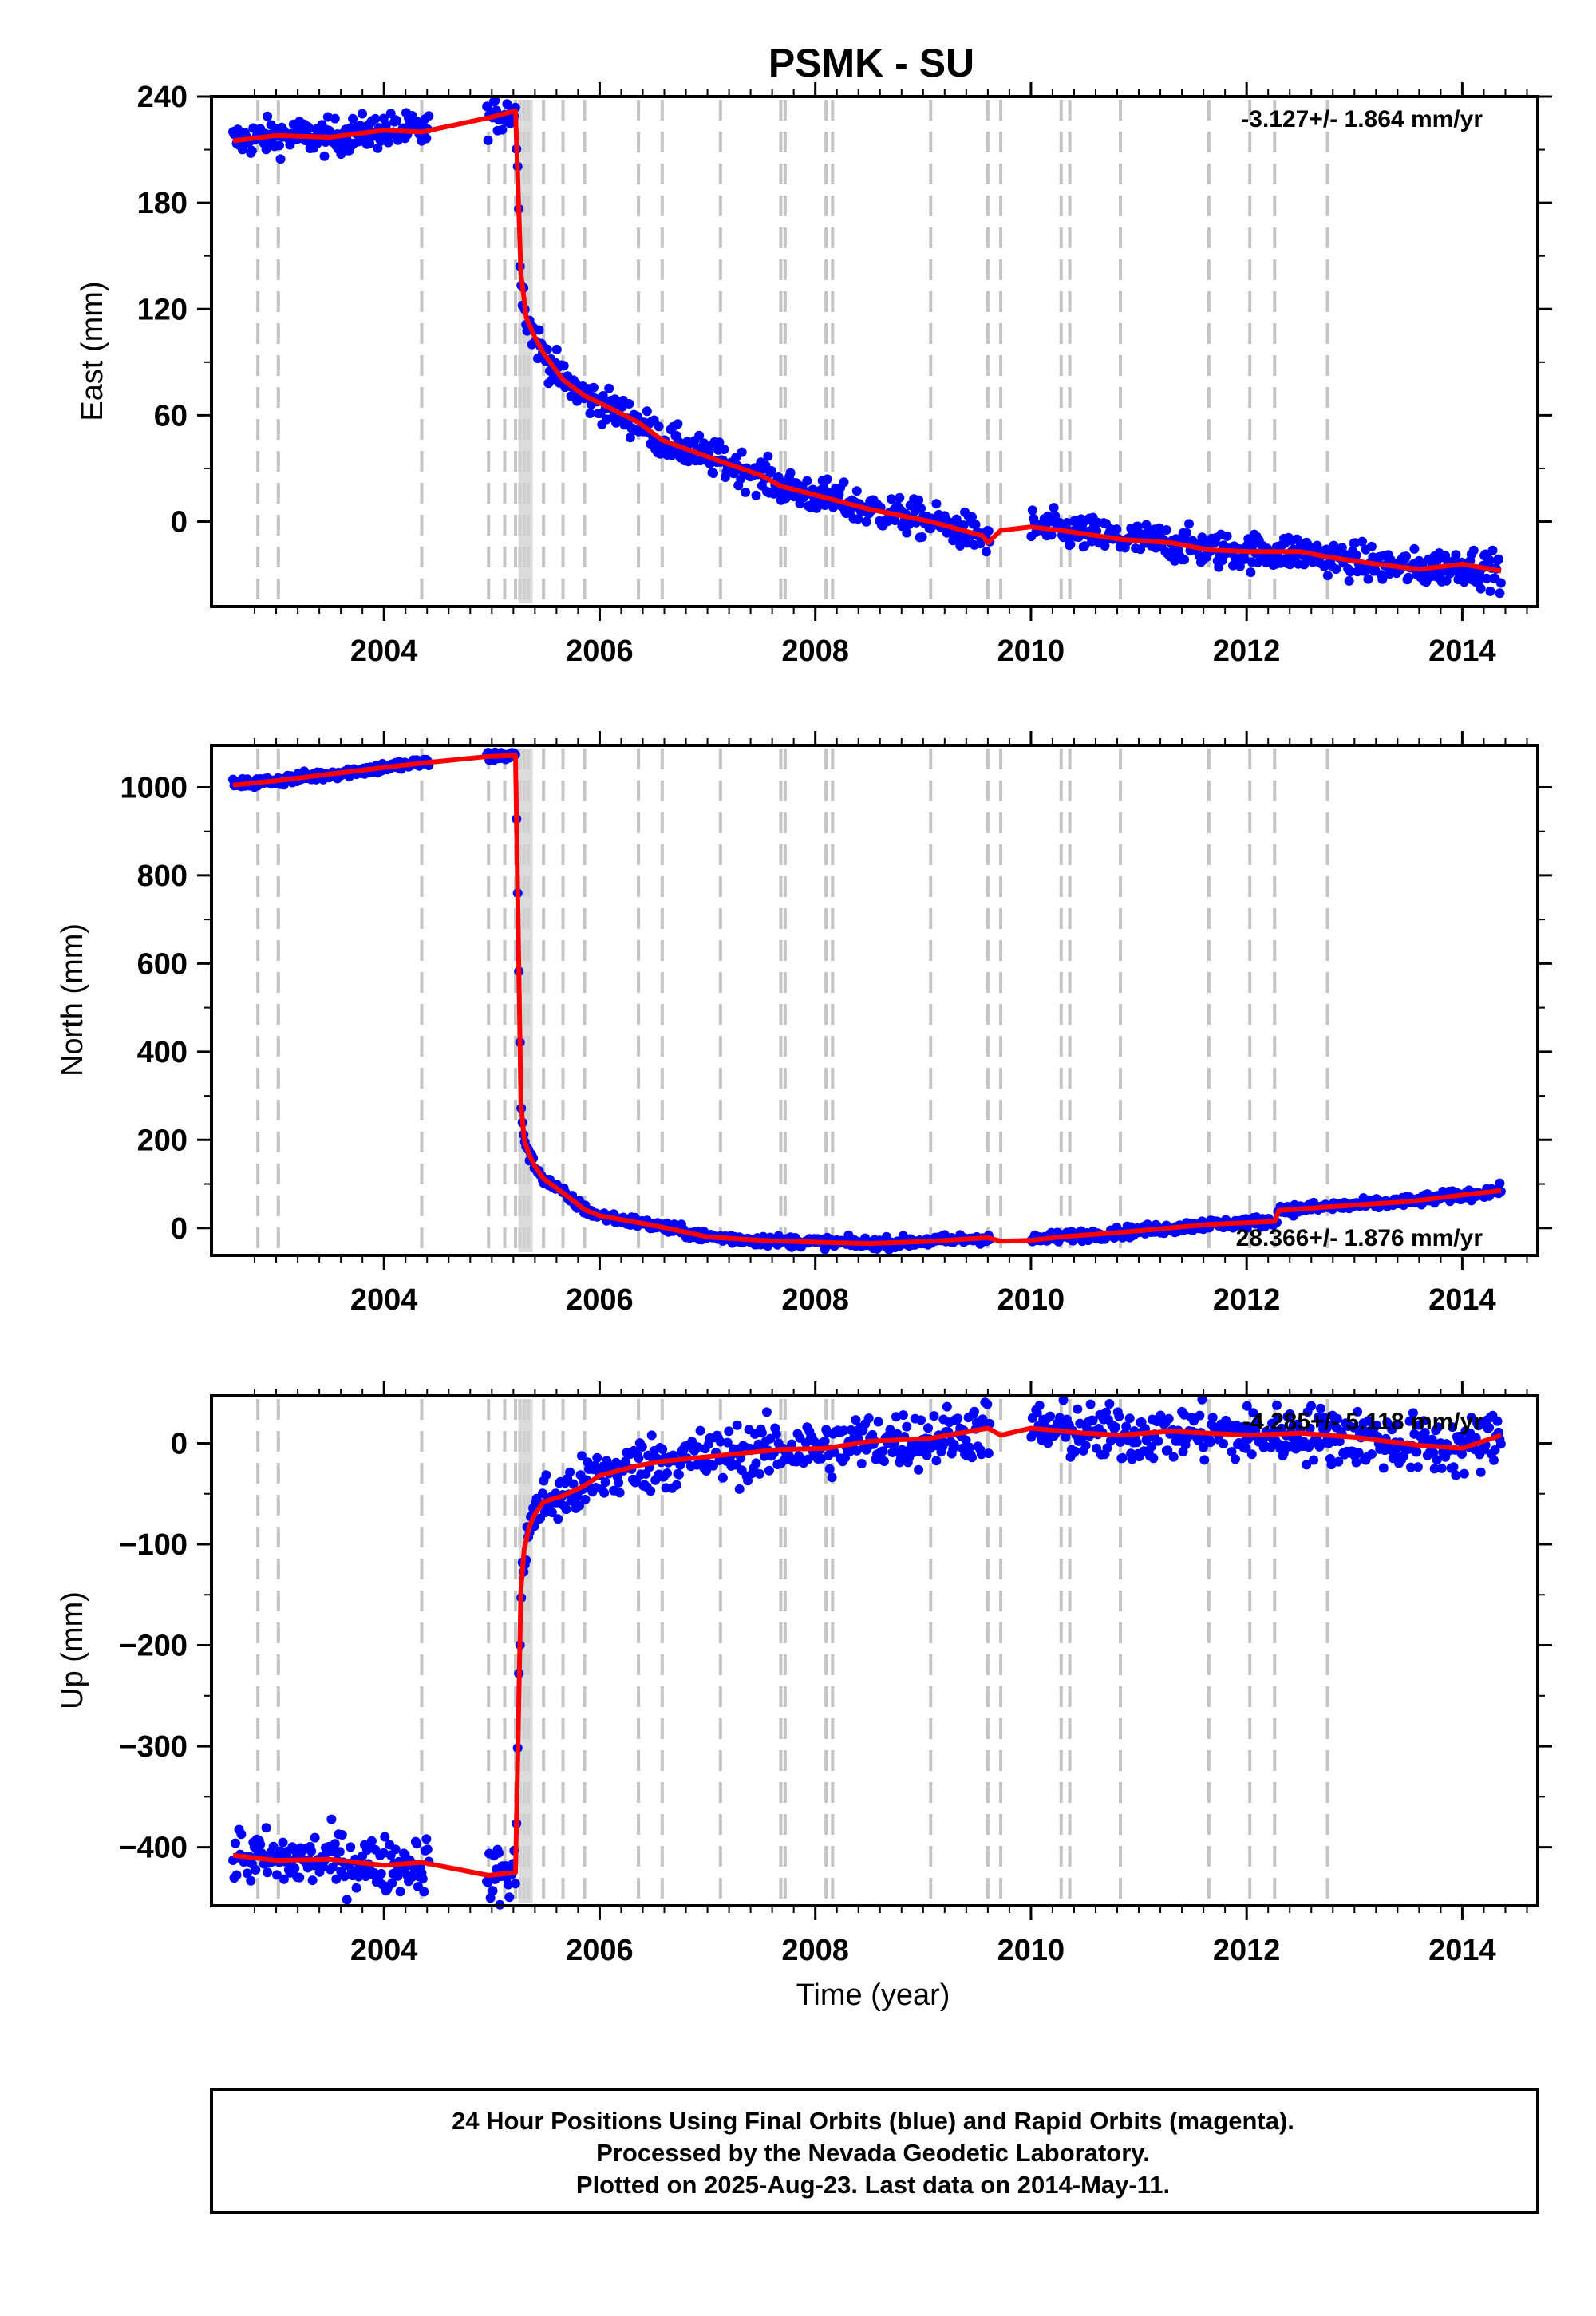  I want to click on east-ytick-label-3: 60, so click(171, 416).